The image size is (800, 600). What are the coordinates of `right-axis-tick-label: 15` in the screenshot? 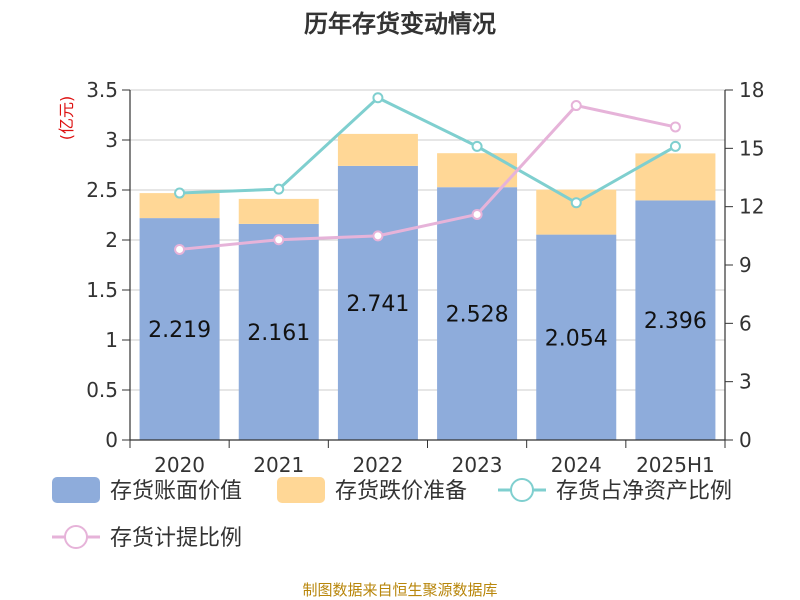 It's located at (751, 148).